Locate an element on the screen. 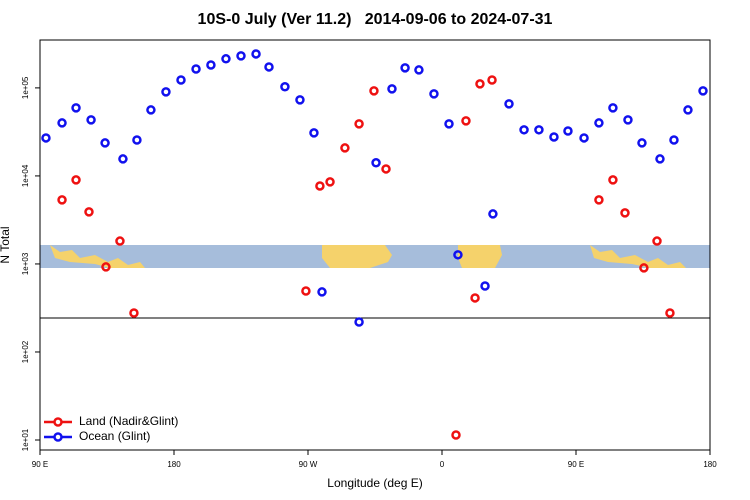 This screenshot has width=750, height=500. y-tick-label: 1e+05 is located at coordinates (25, 87).